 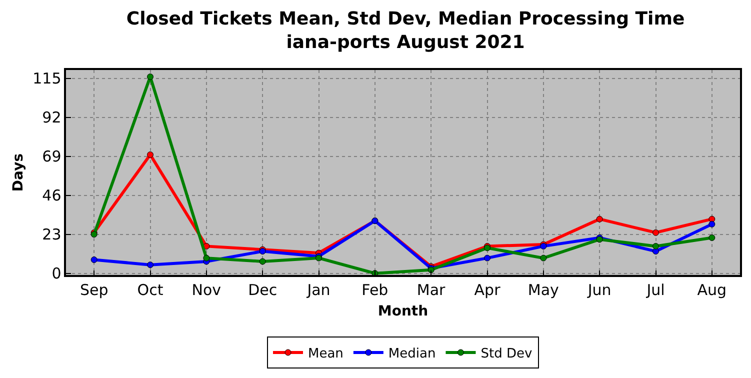 I want to click on y-axis-title: Days, so click(x=18, y=172).